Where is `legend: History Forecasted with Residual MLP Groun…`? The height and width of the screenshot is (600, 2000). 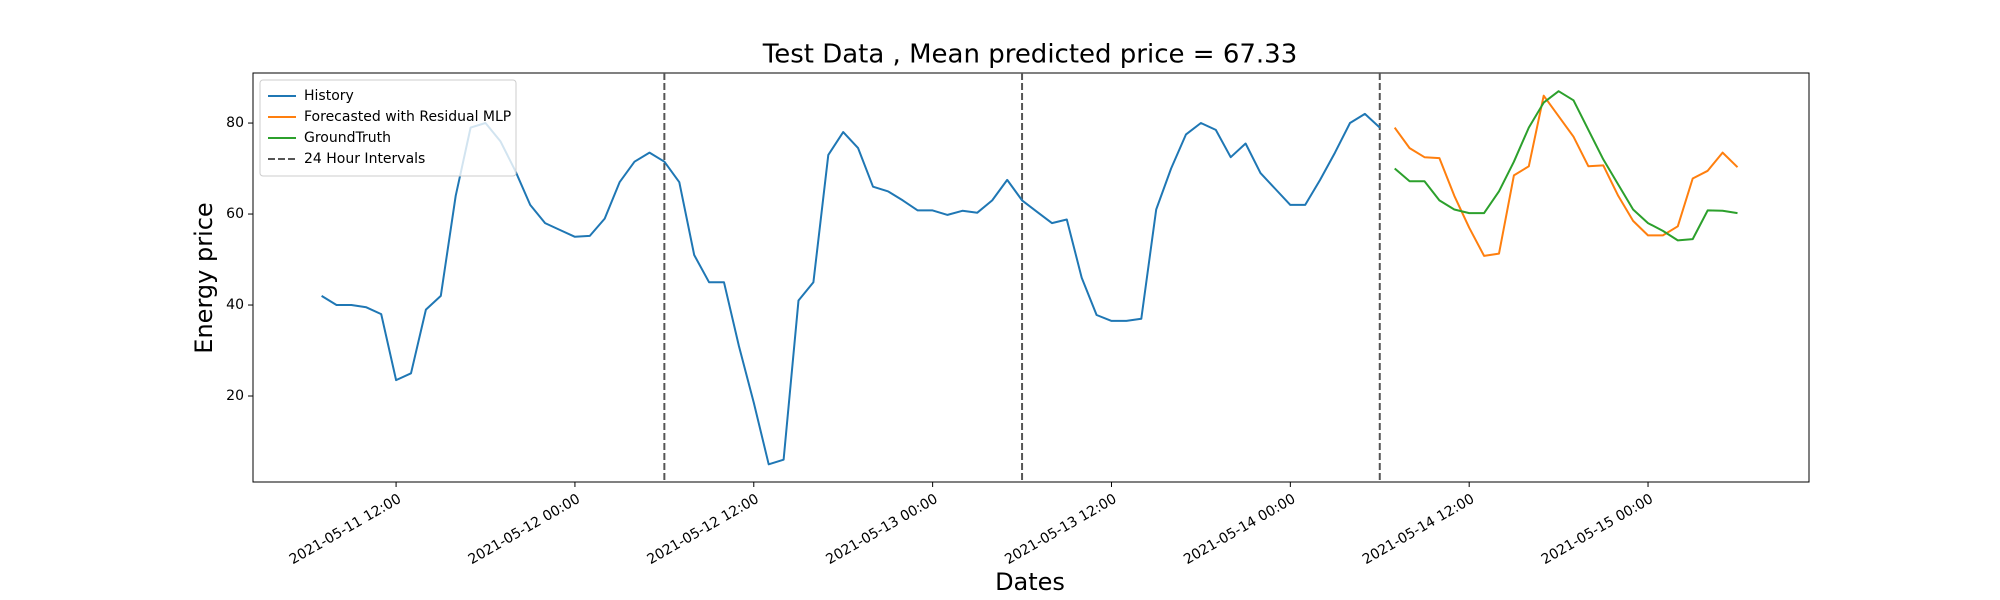 legend: History Forecasted with Residual MLP Groun… is located at coordinates (388, 128).